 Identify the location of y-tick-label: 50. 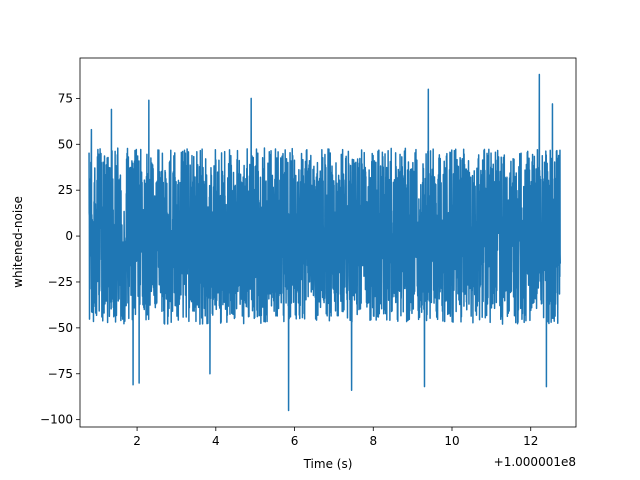
(65, 144).